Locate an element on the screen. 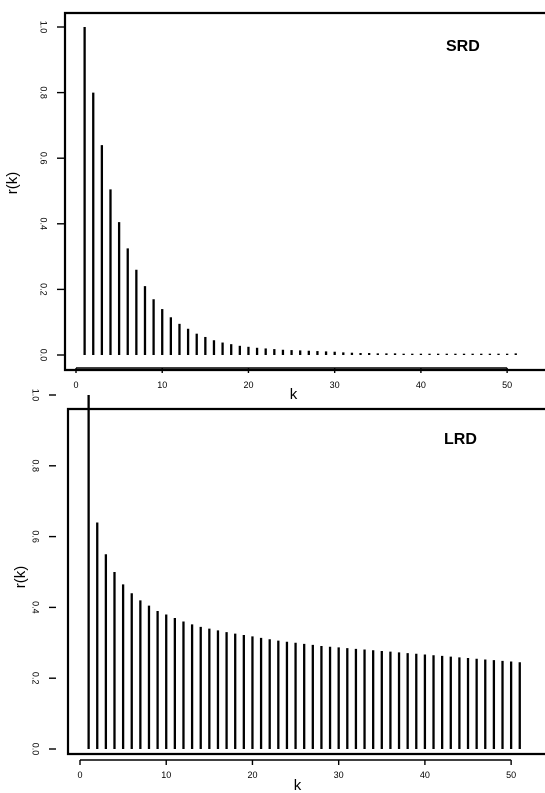 Image resolution: width=545 pixels, height=793 pixels. panel-annotation: LRD is located at coordinates (460, 439).